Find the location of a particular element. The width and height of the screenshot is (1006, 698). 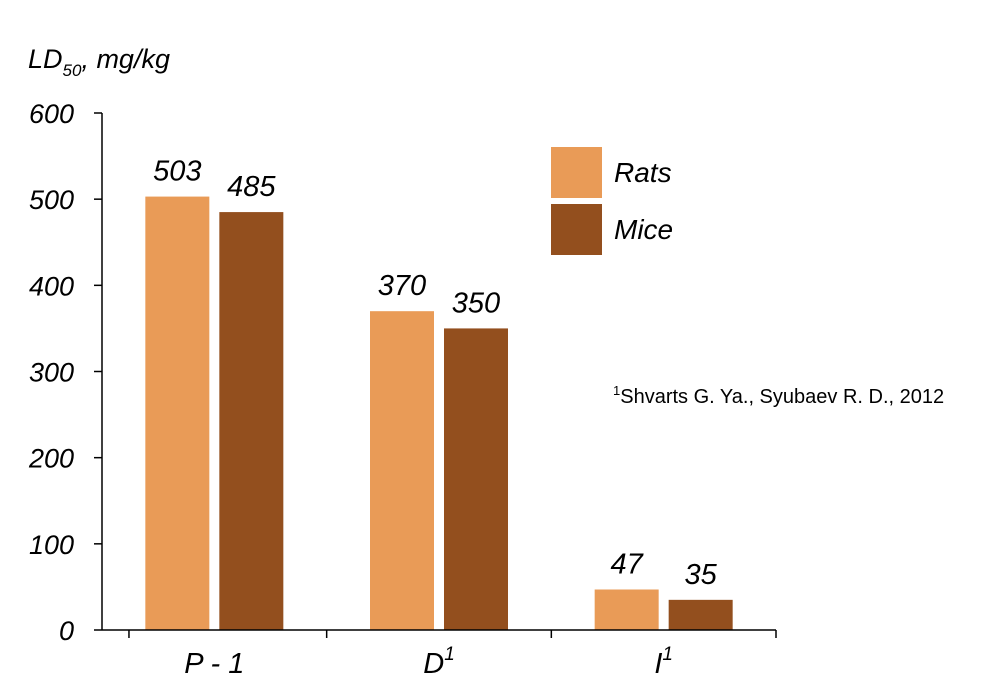

legend-swatch-mice is located at coordinates (576, 229).